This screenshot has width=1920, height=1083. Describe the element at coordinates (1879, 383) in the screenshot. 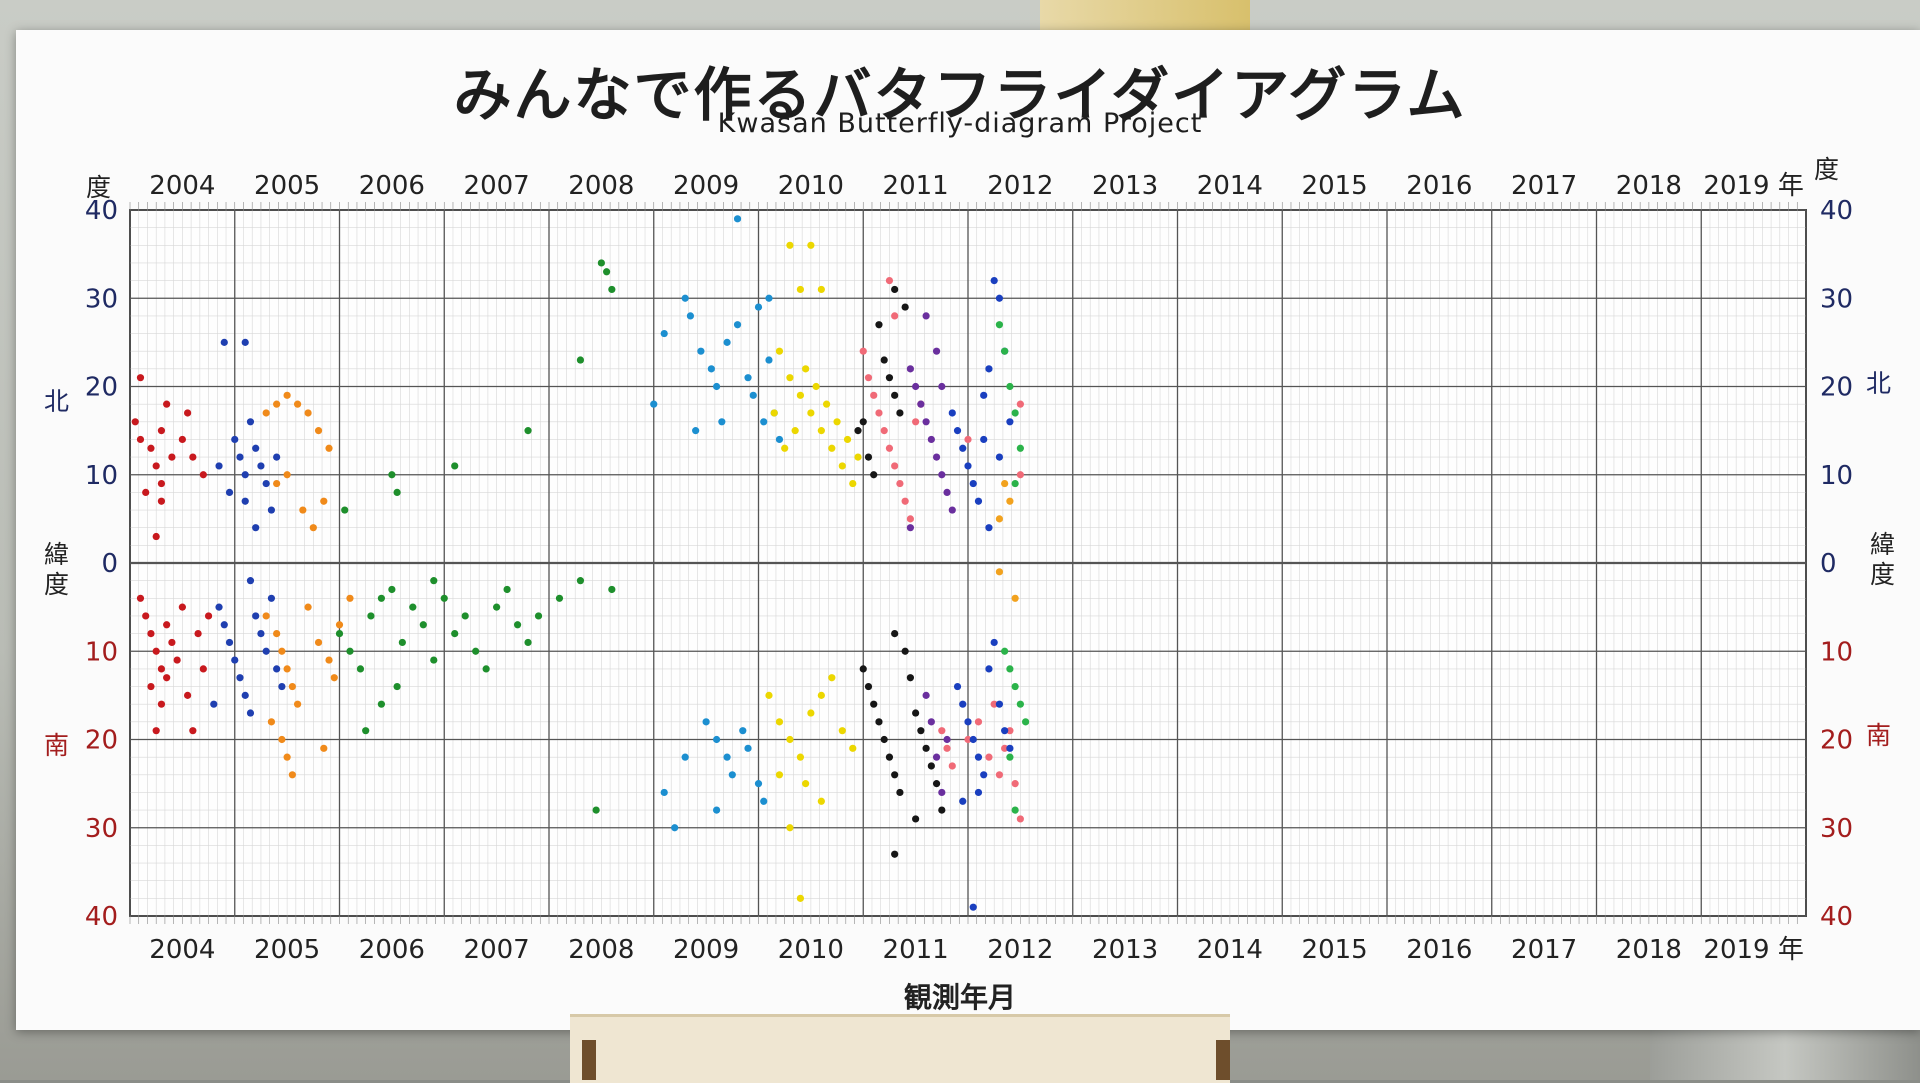

I see `north-label-right: 北` at that location.